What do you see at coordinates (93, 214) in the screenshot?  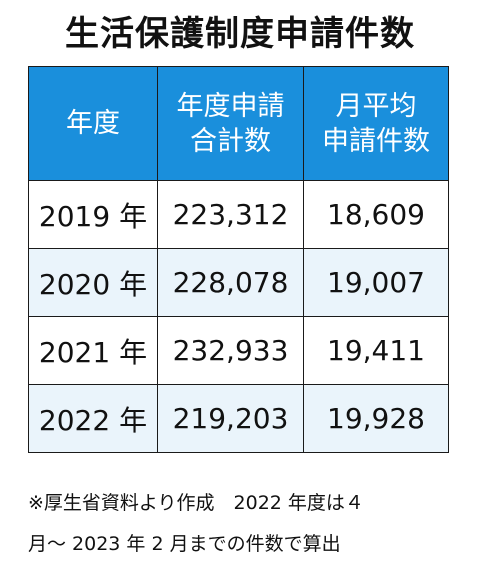 I see `cell-year: 2019 年` at bounding box center [93, 214].